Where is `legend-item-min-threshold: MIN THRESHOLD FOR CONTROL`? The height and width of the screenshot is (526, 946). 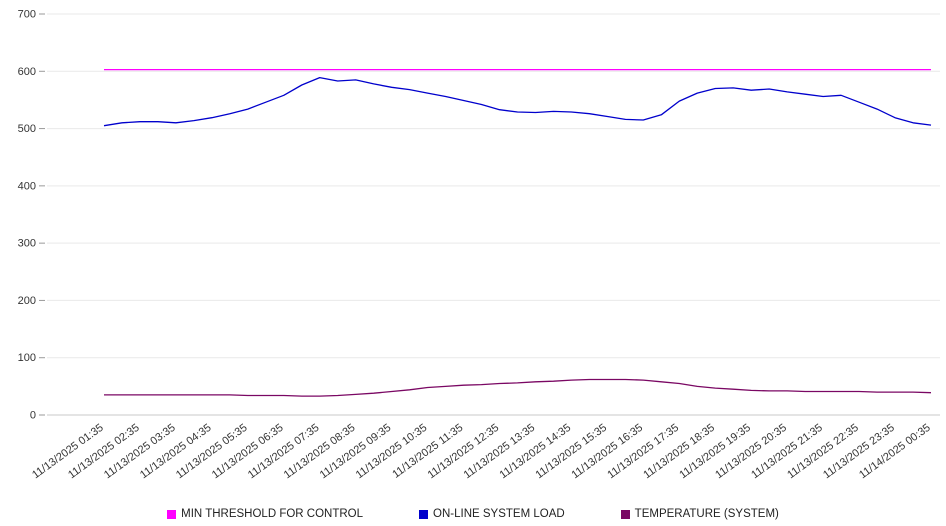
legend-item-min-threshold: MIN THRESHOLD FOR CONTROL is located at coordinates (265, 514).